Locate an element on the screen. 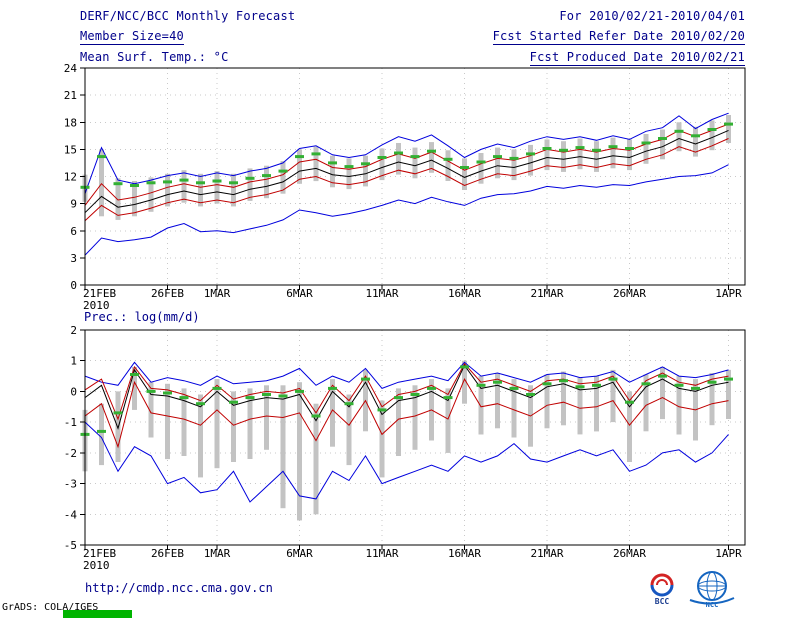  x-tick-label: 1MAR is located at coordinates (217, 553).